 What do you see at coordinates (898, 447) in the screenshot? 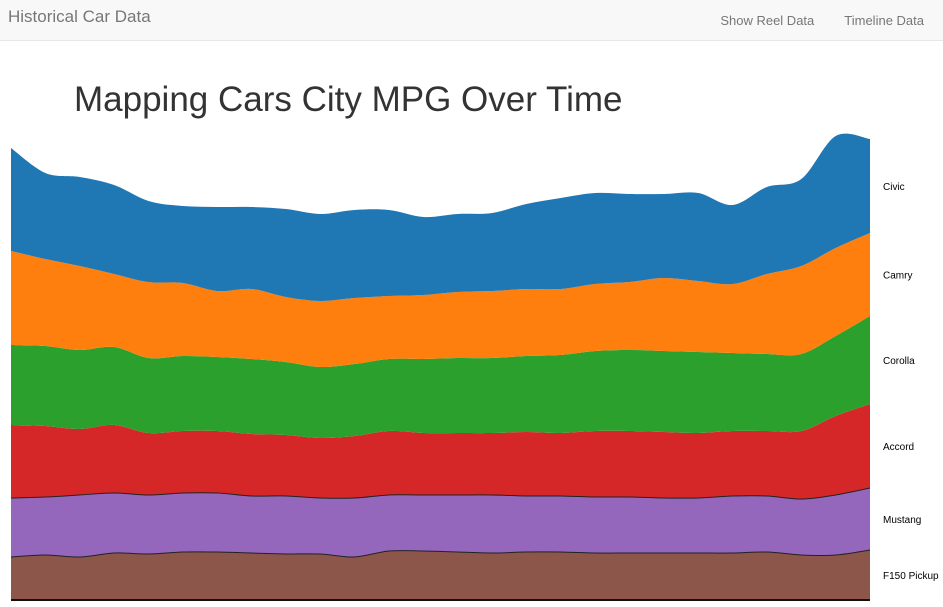
I see `series-label-accord: Accord` at bounding box center [898, 447].